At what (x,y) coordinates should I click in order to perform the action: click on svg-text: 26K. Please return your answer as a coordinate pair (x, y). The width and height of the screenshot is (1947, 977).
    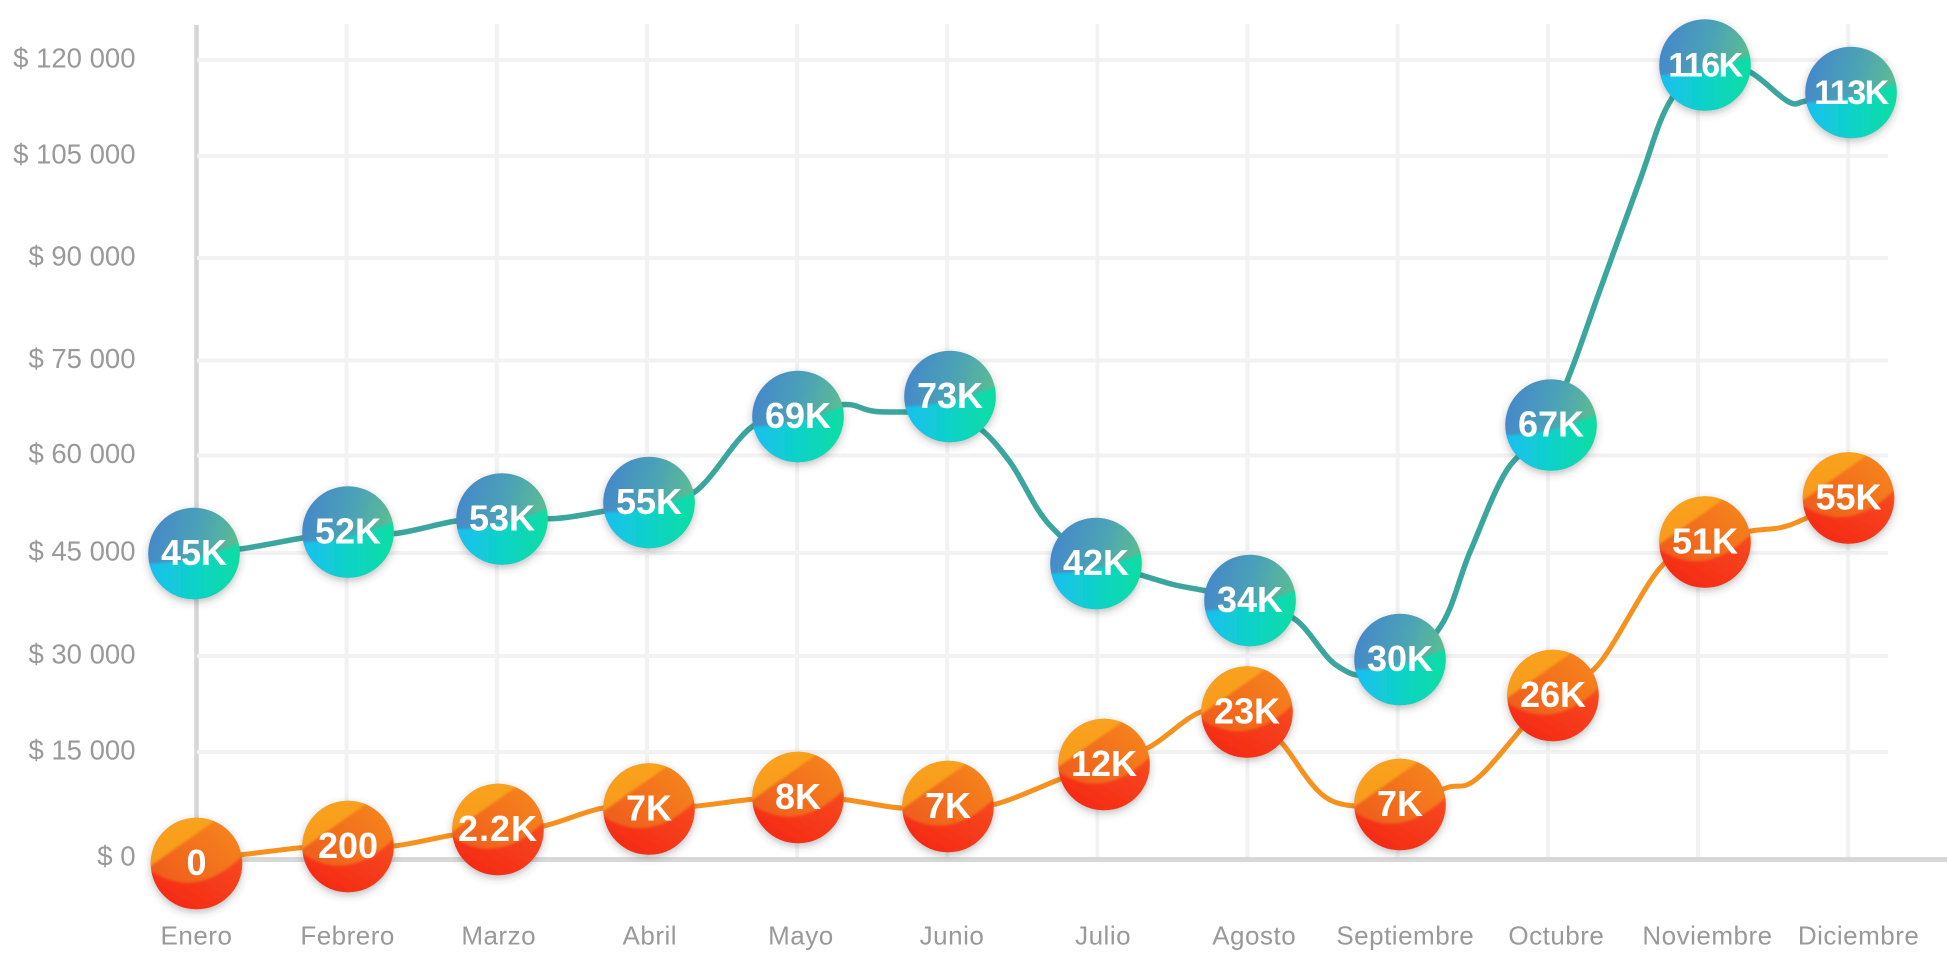
    Looking at the image, I should click on (1553, 694).